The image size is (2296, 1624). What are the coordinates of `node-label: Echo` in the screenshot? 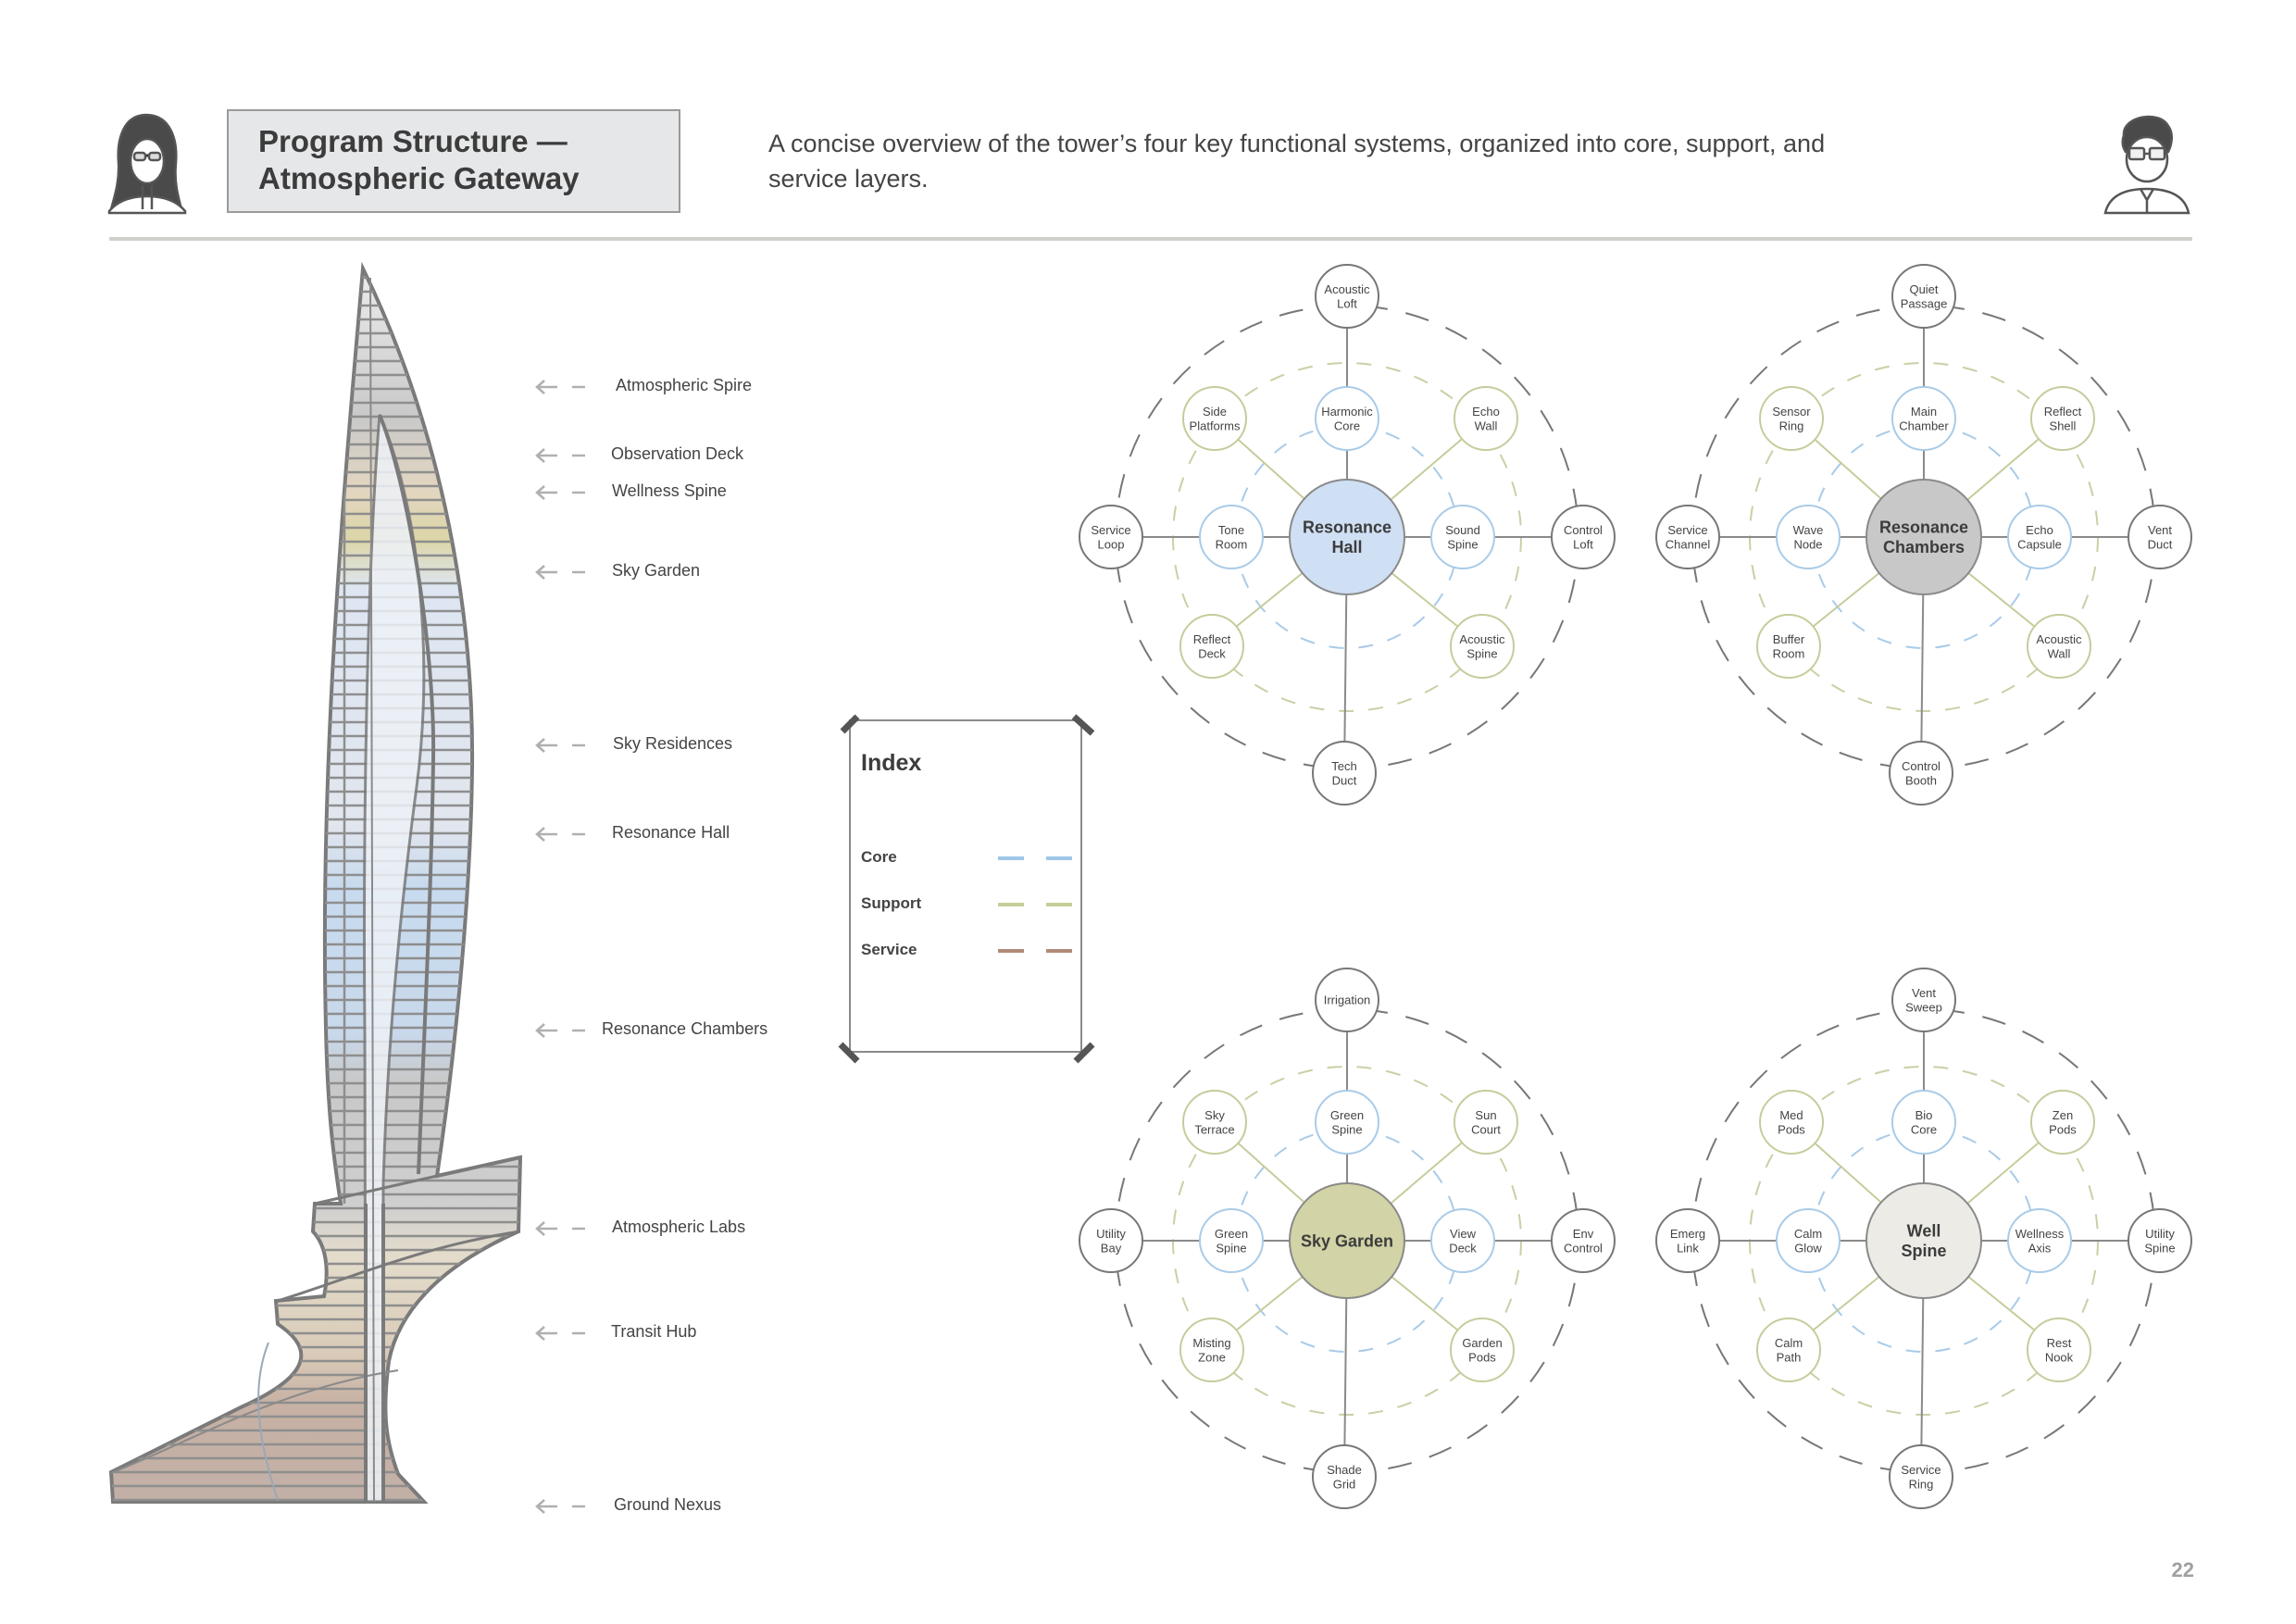 It's located at (2039, 530).